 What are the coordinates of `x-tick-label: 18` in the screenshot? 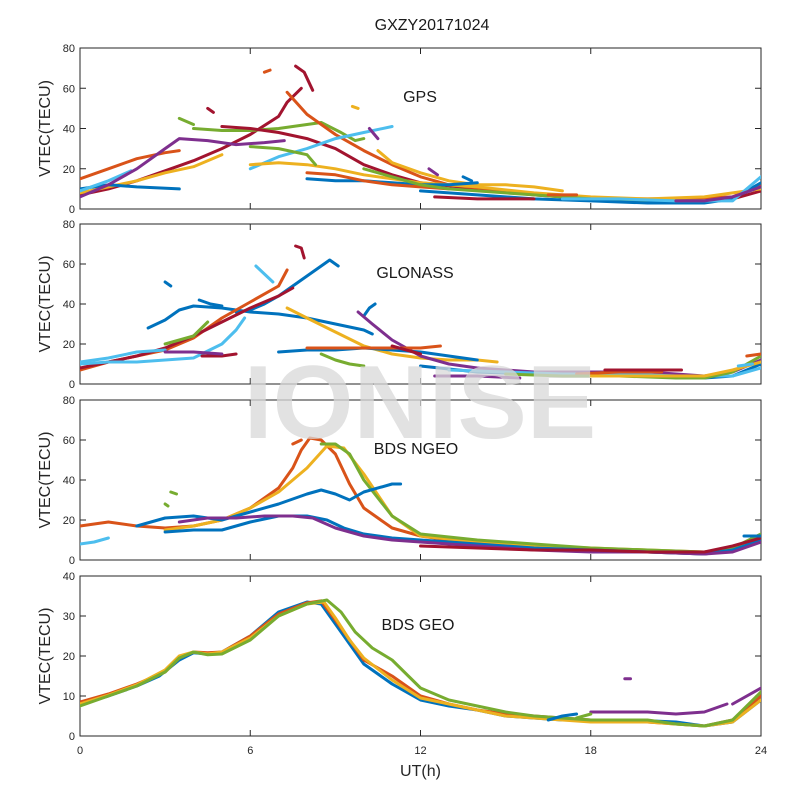 It's located at (591, 751).